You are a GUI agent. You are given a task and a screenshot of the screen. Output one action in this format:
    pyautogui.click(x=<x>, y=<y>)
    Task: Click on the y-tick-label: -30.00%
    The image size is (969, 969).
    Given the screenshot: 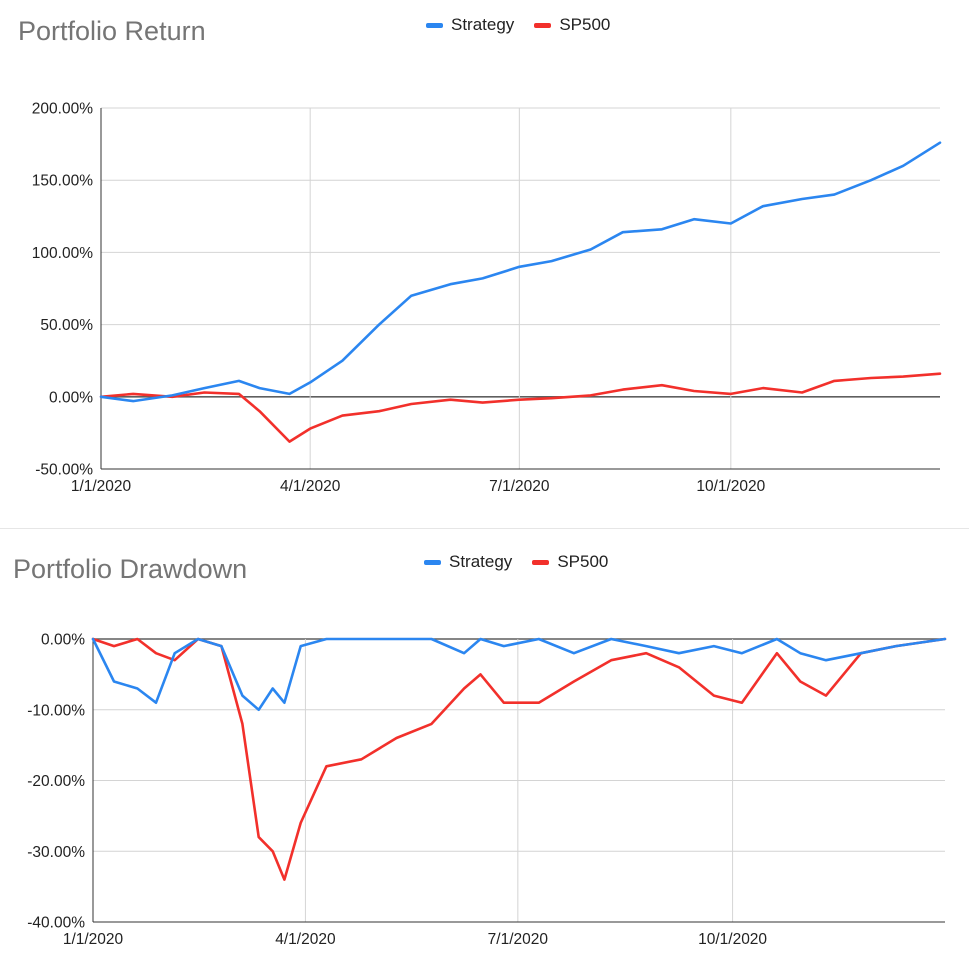 What is the action you would take?
    pyautogui.click(x=56, y=852)
    